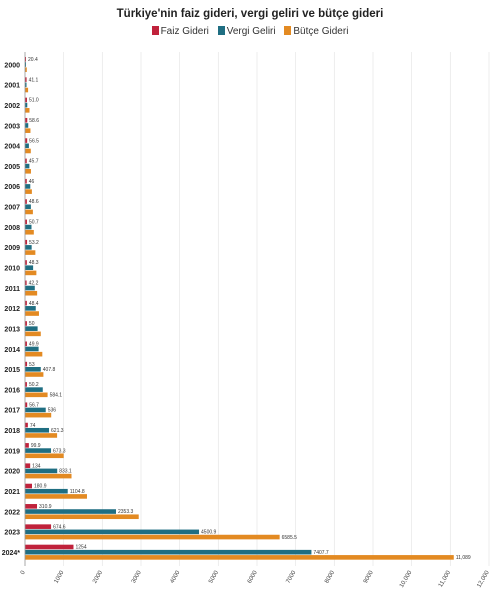  Describe the element at coordinates (12, 289) in the screenshot. I see `y-category-label: 2011` at that location.